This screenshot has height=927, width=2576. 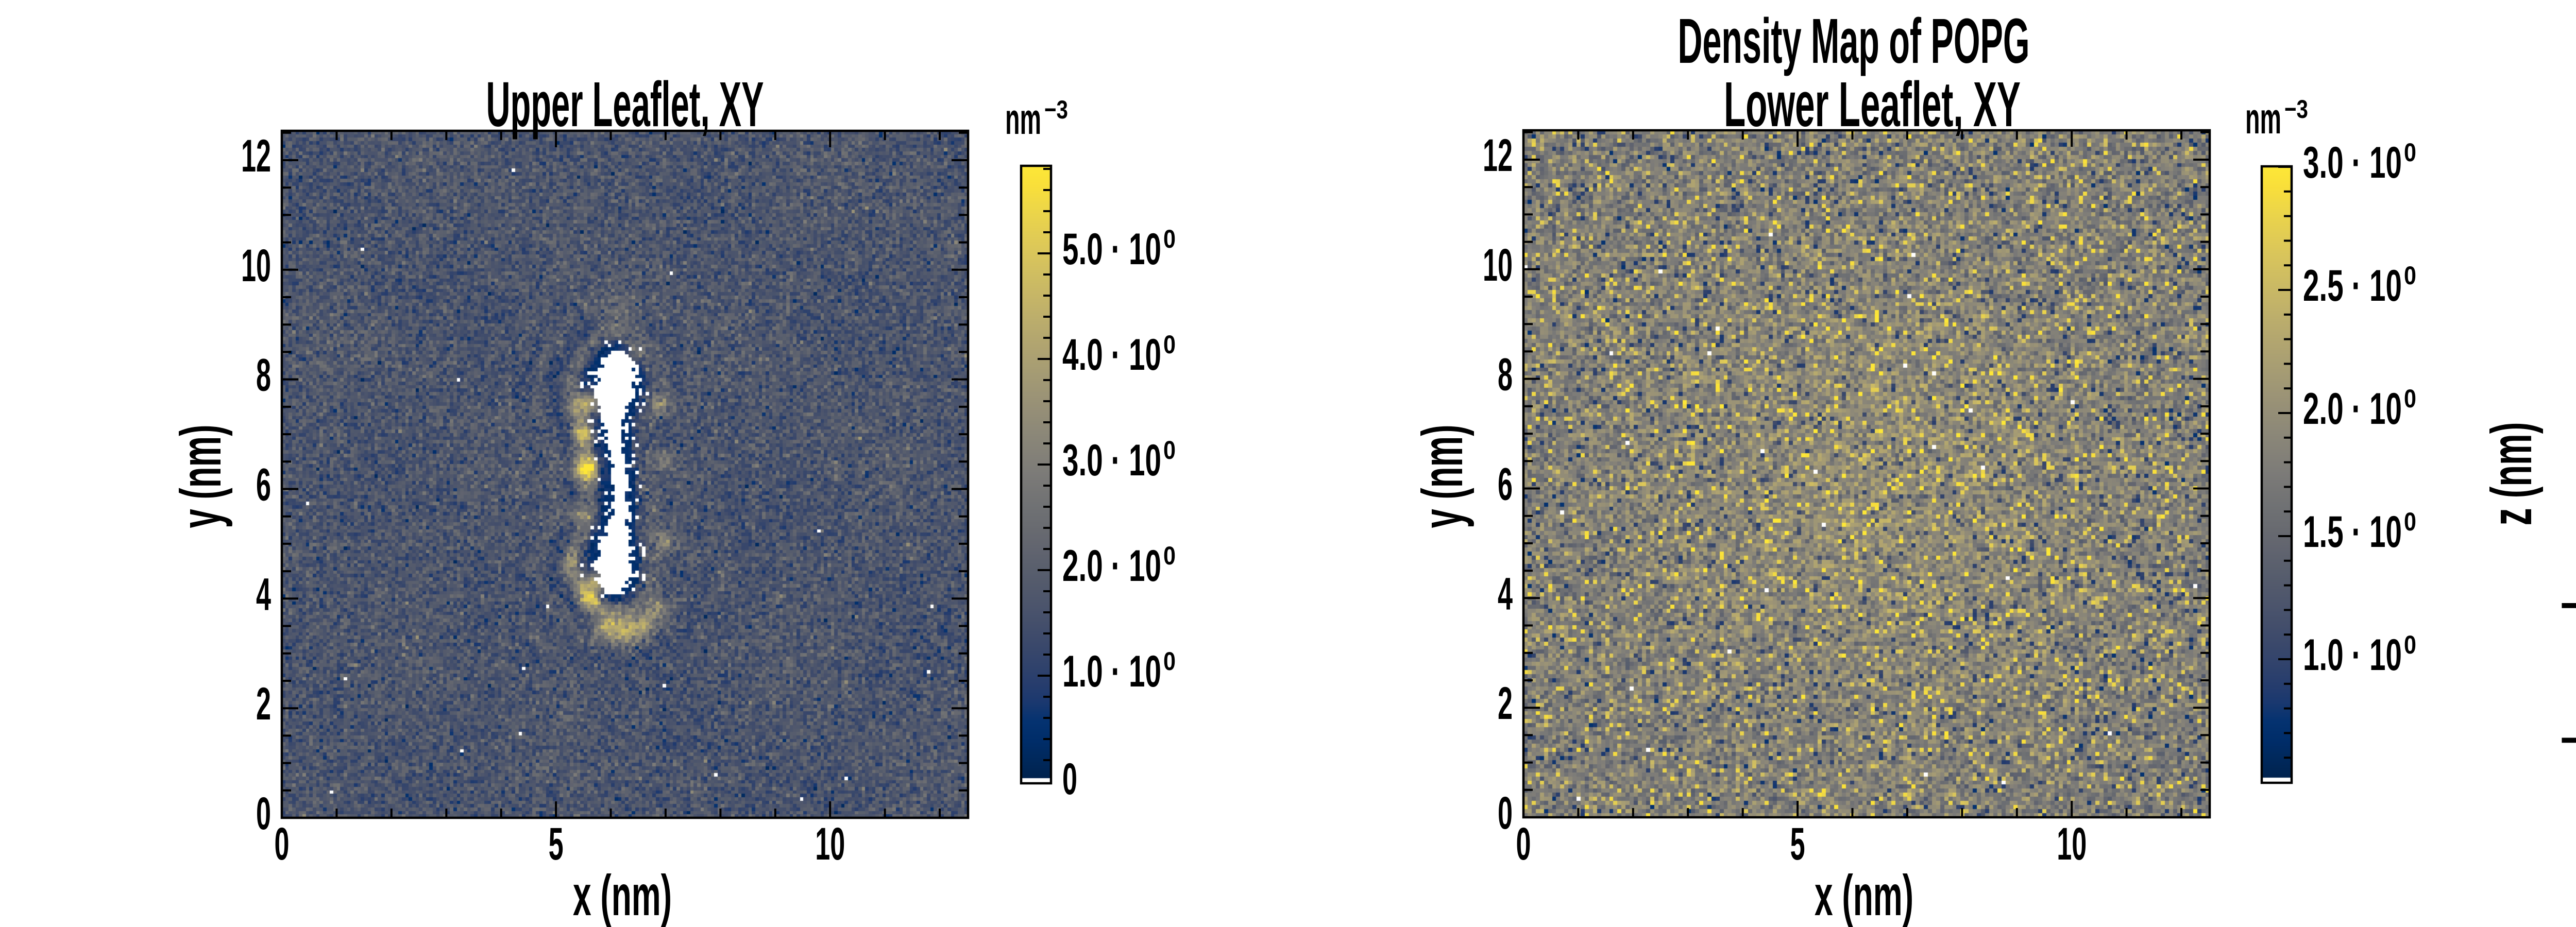 I want to click on svg-text: z (nm), so click(x=2512, y=474).